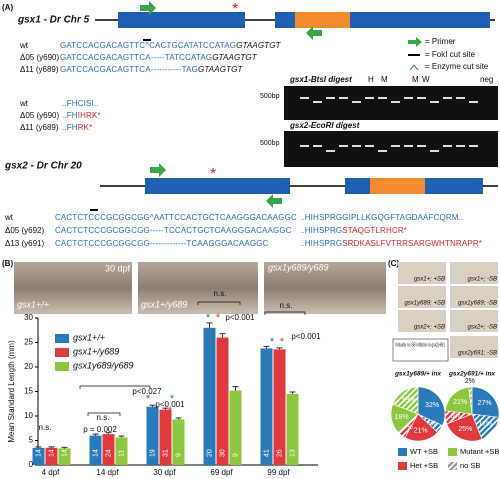 The image size is (500, 479). What do you see at coordinates (96, 351) in the screenshot?
I see `legend-label: gsx1+/y689` at bounding box center [96, 351].